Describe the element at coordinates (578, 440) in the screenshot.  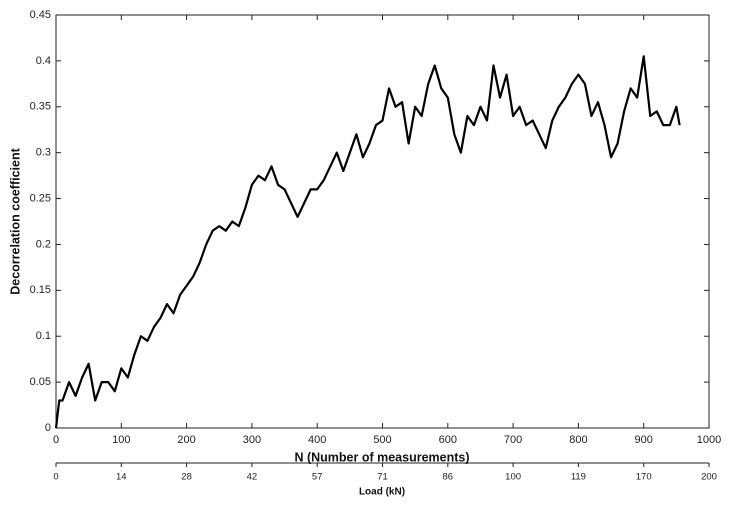
I see `x-tick-label: 800` at that location.